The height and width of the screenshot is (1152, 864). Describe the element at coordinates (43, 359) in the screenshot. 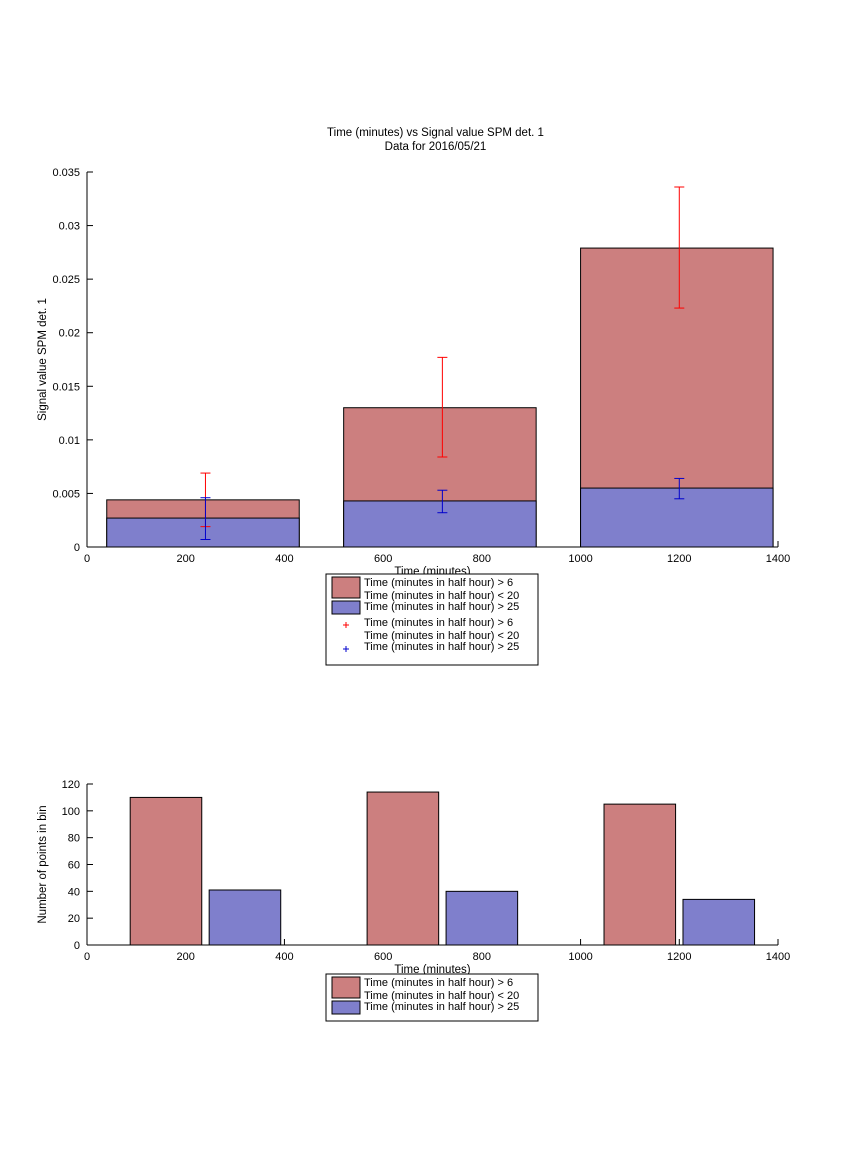

I see `y-axis-label: Signal value SPM det. 1` at that location.